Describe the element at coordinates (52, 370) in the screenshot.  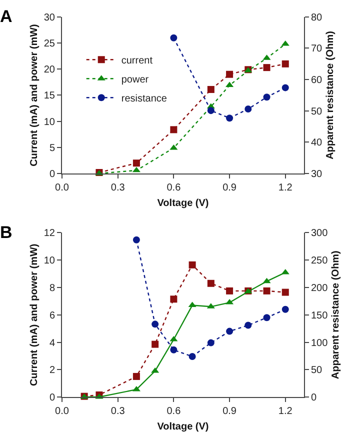
I see `y-tick-label: 2` at that location.